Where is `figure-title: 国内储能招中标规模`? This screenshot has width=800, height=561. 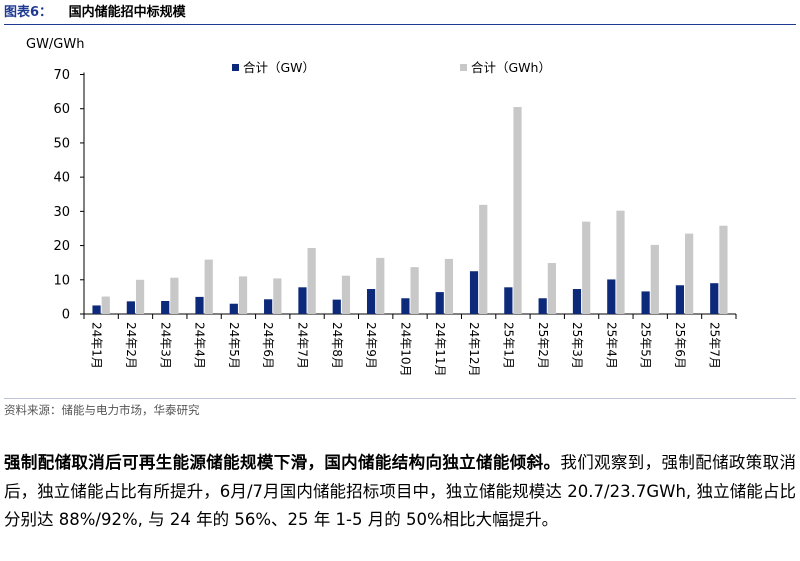
figure-title: 国内储能招中标规模 is located at coordinates (127, 12).